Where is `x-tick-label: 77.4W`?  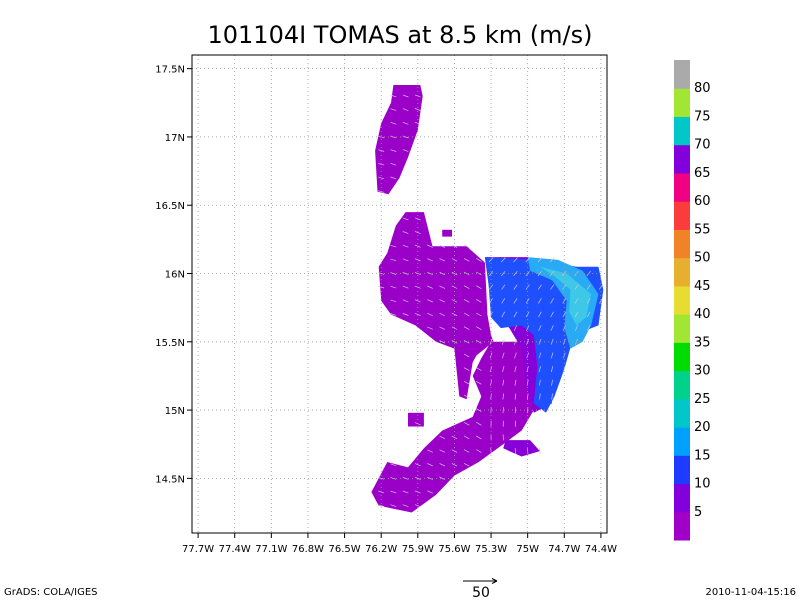
x-tick-label: 77.4W is located at coordinates (235, 549).